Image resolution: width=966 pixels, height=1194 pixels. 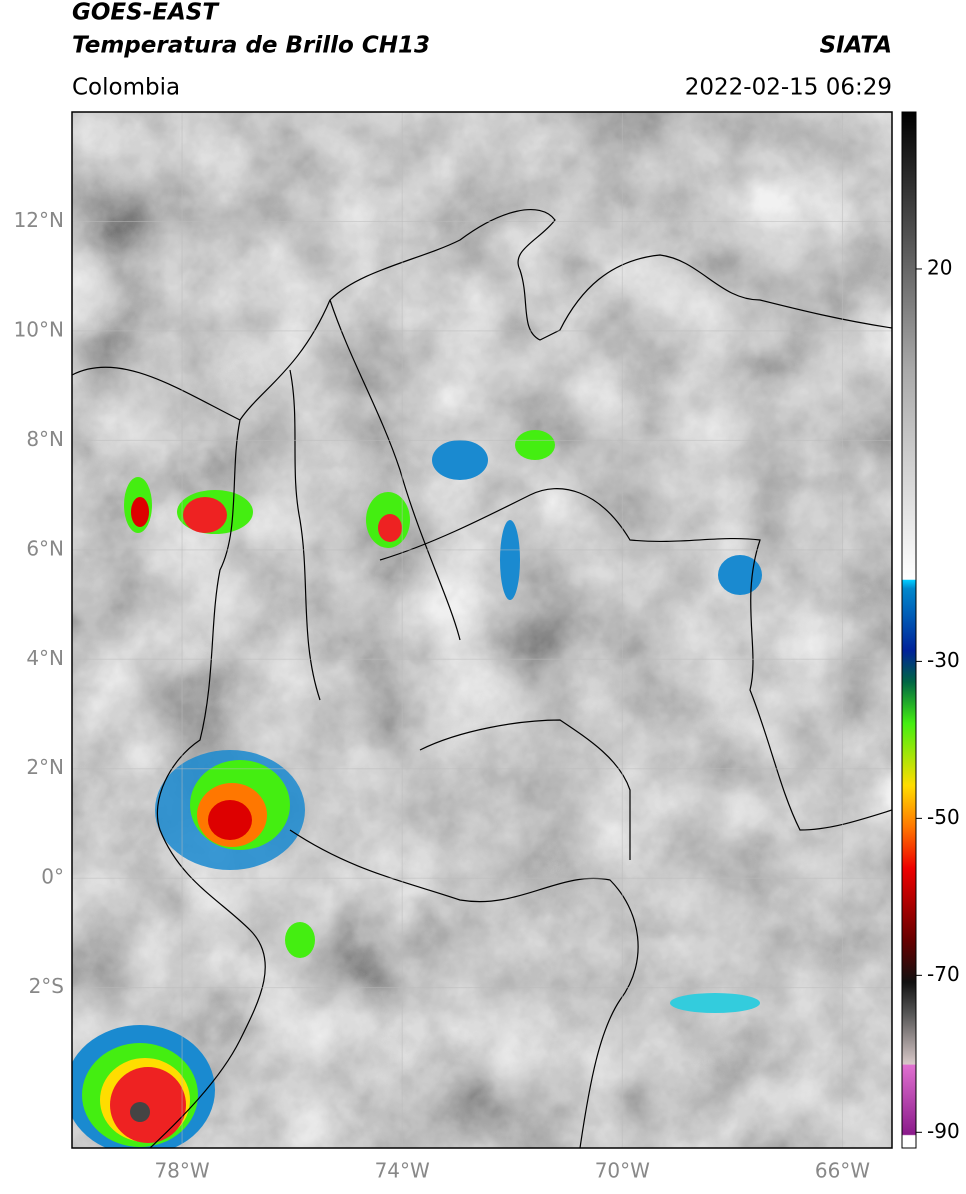 I want to click on colorbar-tick-label: -50, so click(x=943, y=817).